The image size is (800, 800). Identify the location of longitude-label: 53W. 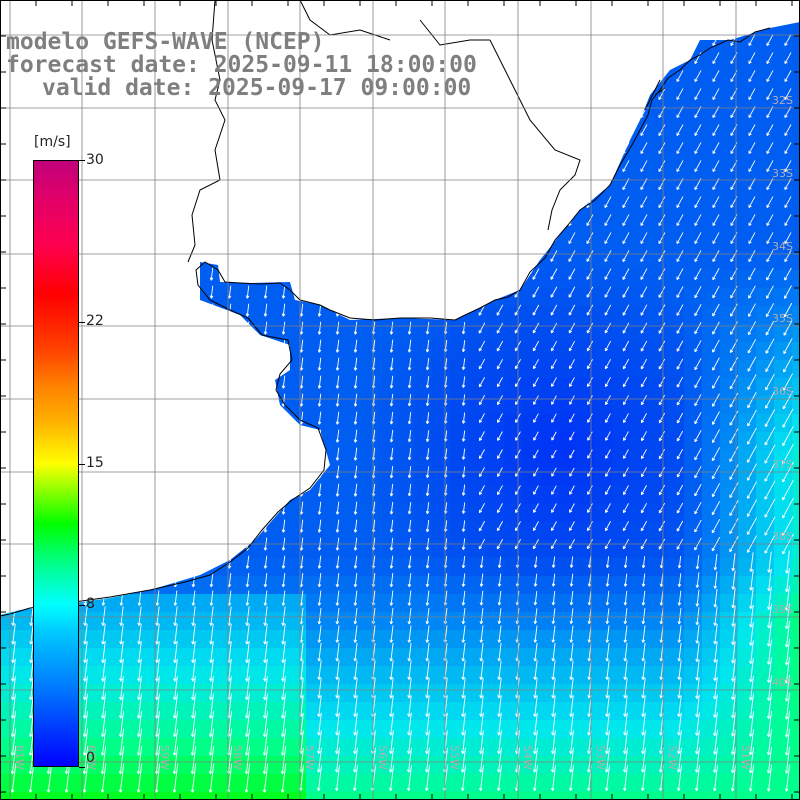
(600, 757).